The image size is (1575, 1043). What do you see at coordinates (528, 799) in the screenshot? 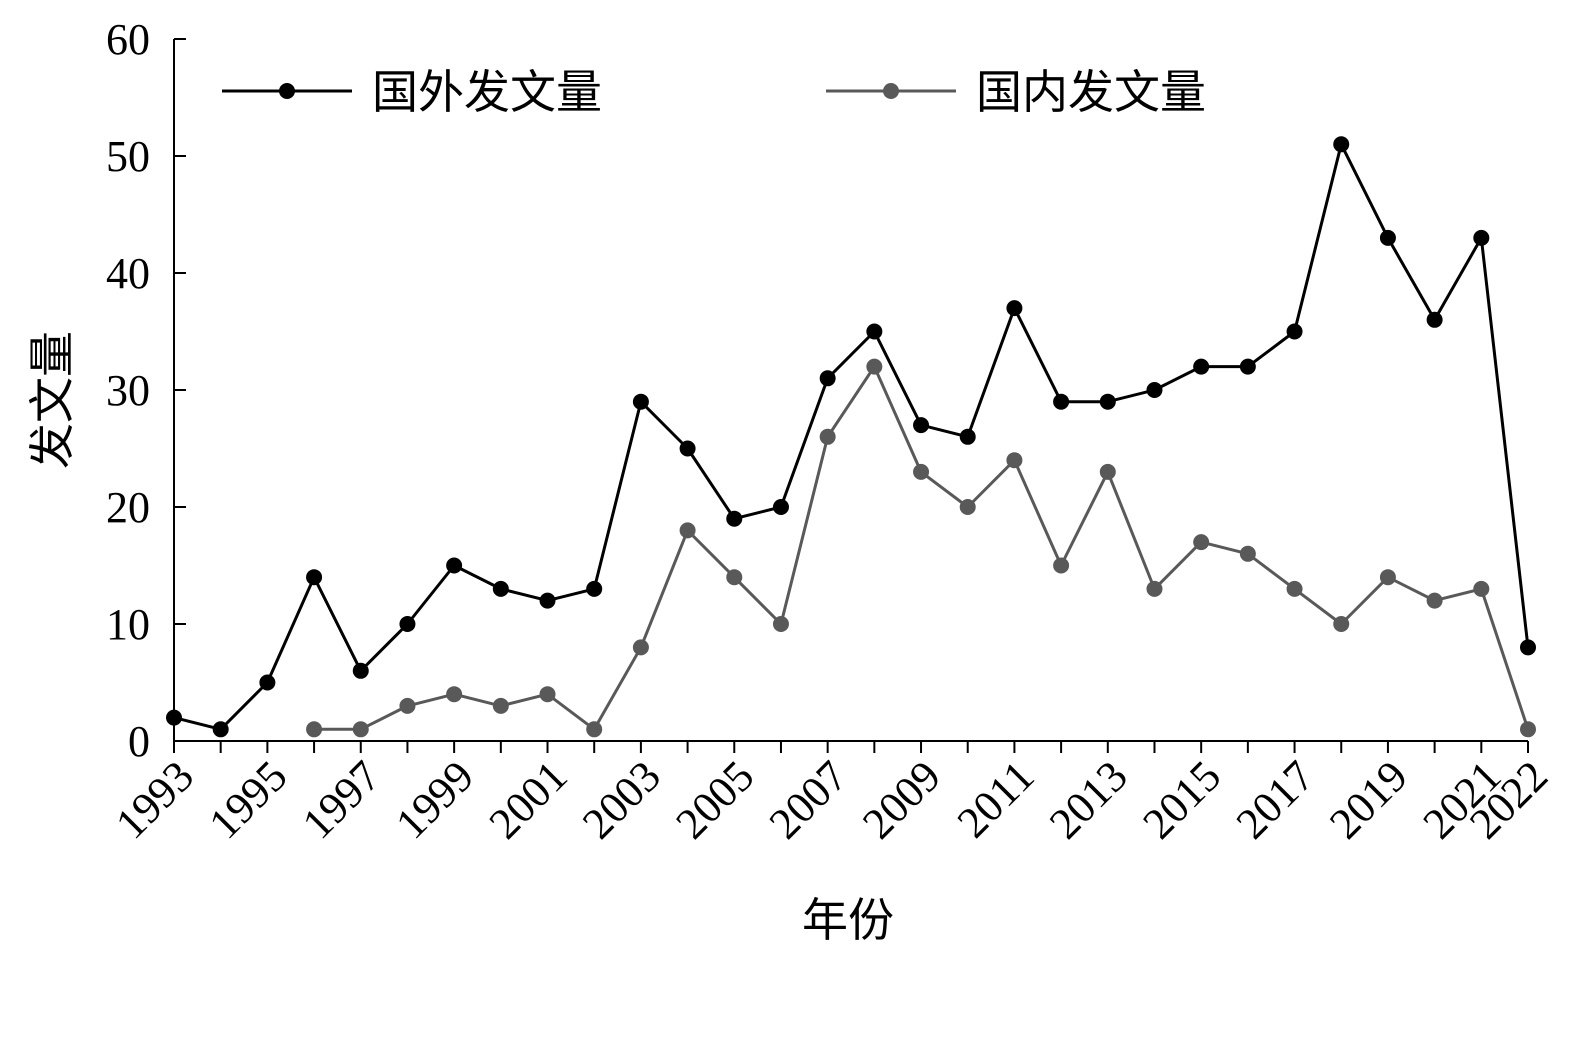
I see `x-tick-label: 2001` at bounding box center [528, 799].